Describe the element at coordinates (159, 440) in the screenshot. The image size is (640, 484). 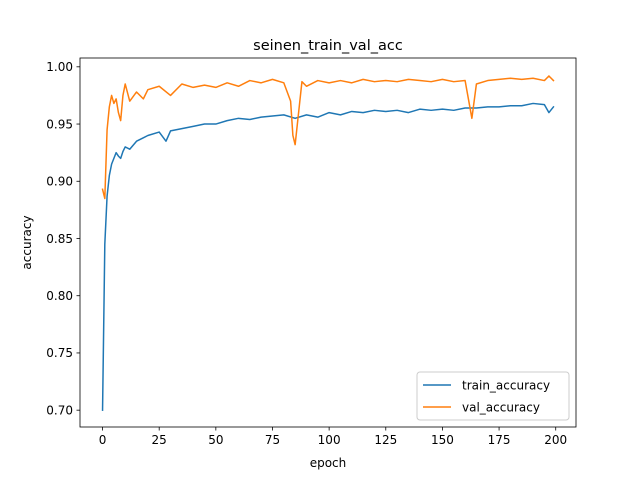
I see `x-tick-label: 25` at that location.